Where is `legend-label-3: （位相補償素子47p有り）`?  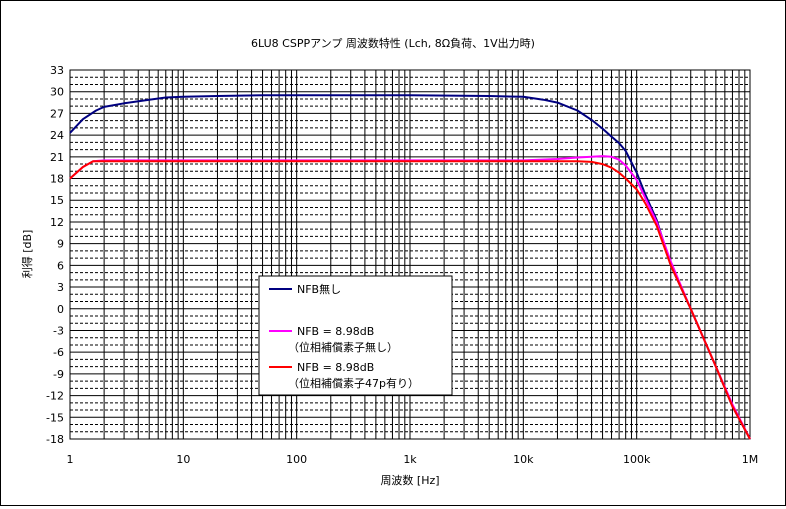 legend-label-3: （位相補償素子47p有り） is located at coordinates (353, 383).